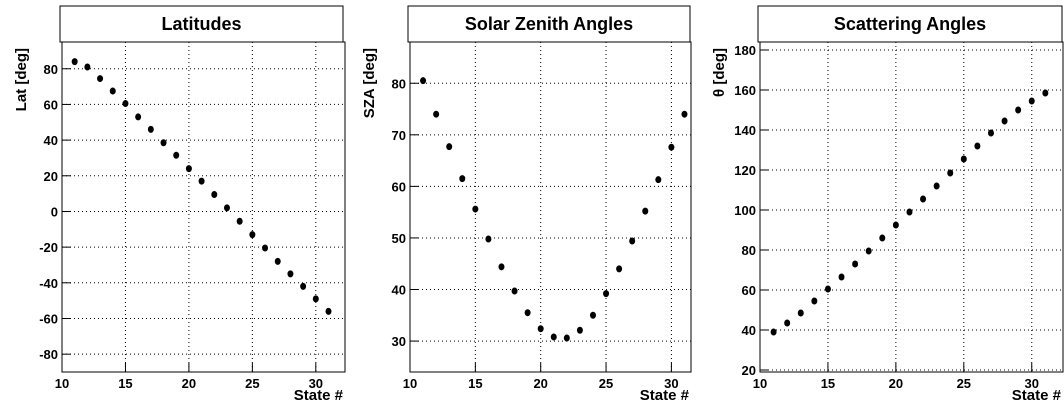  What do you see at coordinates (399, 238) in the screenshot?
I see `y-tick-label: 50` at bounding box center [399, 238].